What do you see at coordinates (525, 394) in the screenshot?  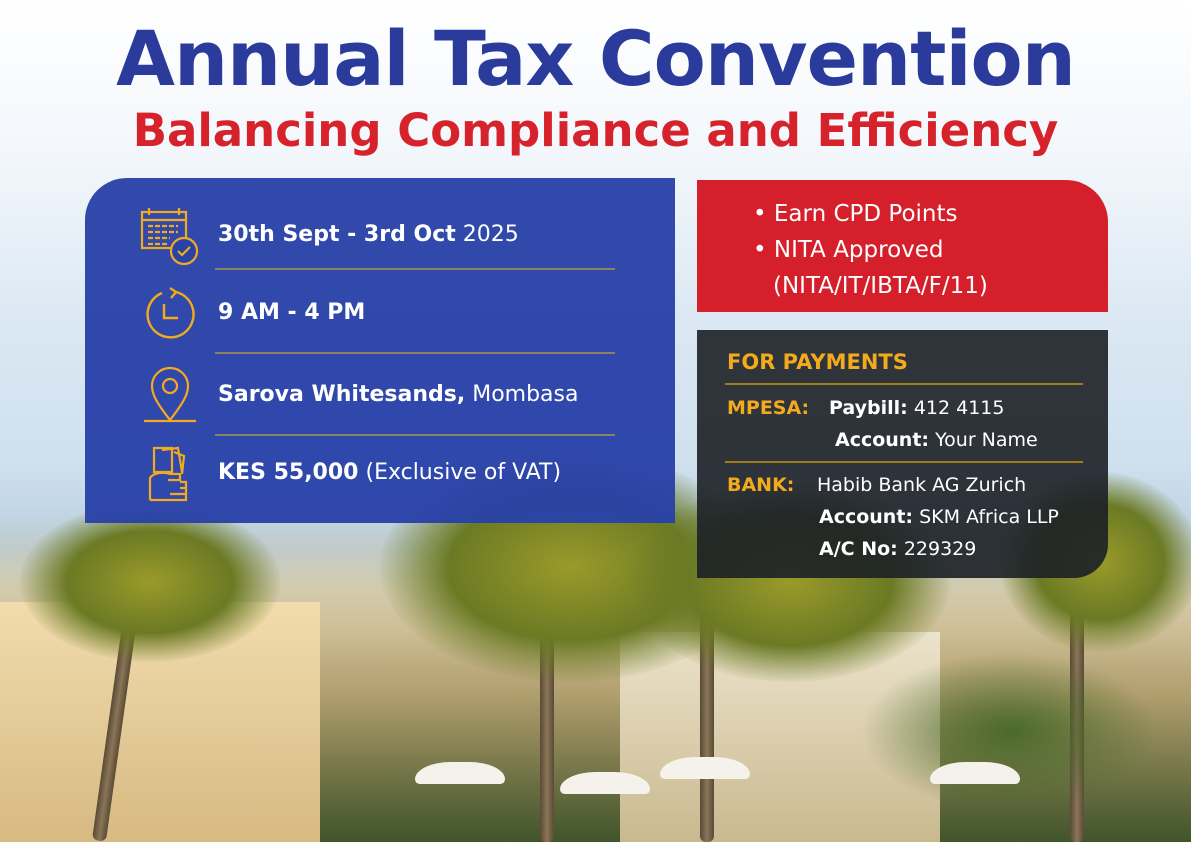 I see `venue-city: Mombasa` at bounding box center [525, 394].